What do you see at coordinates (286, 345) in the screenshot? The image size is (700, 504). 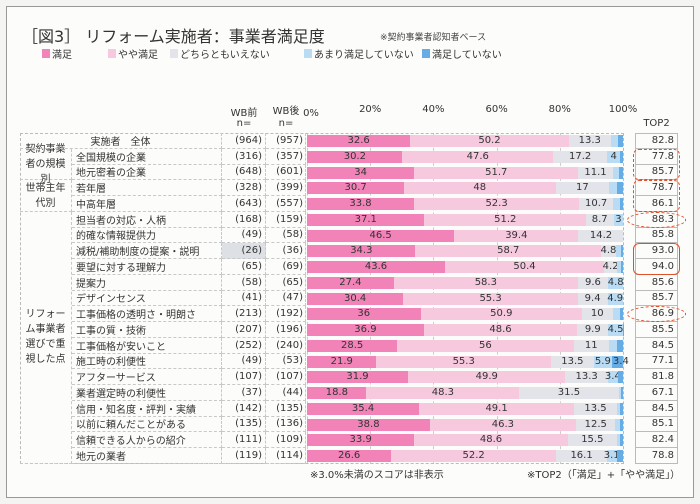 I see `n-after: (240)` at bounding box center [286, 345].